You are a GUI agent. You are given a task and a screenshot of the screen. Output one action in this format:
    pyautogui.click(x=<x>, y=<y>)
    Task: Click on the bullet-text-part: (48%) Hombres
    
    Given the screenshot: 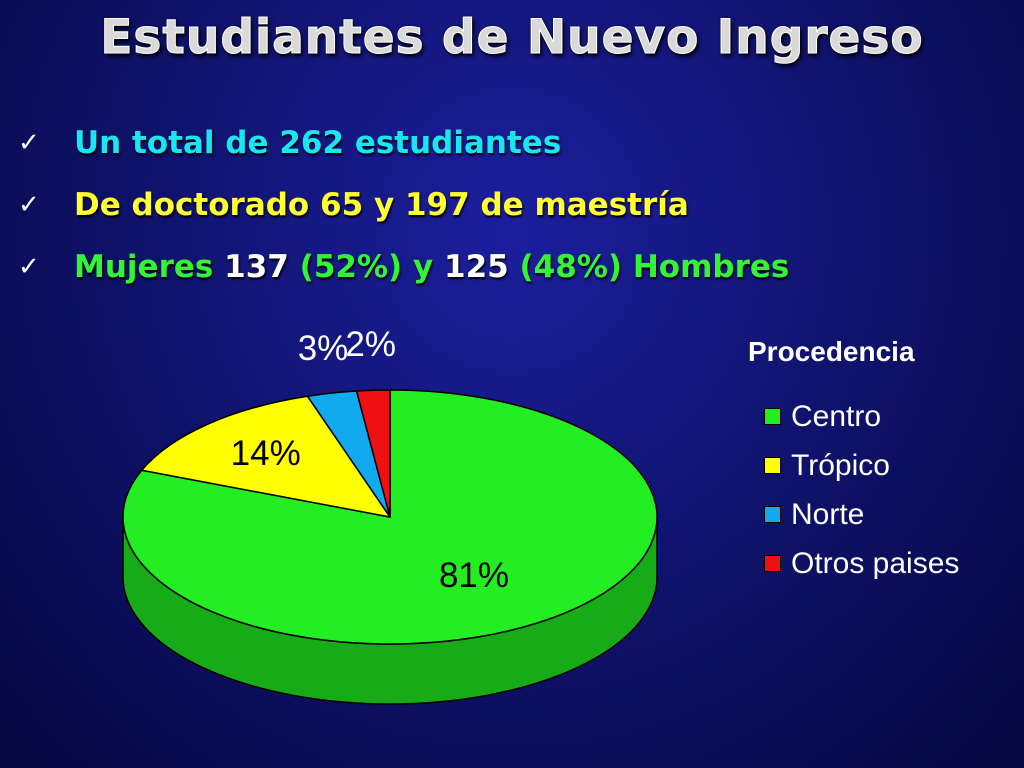 What is the action you would take?
    pyautogui.click(x=654, y=267)
    